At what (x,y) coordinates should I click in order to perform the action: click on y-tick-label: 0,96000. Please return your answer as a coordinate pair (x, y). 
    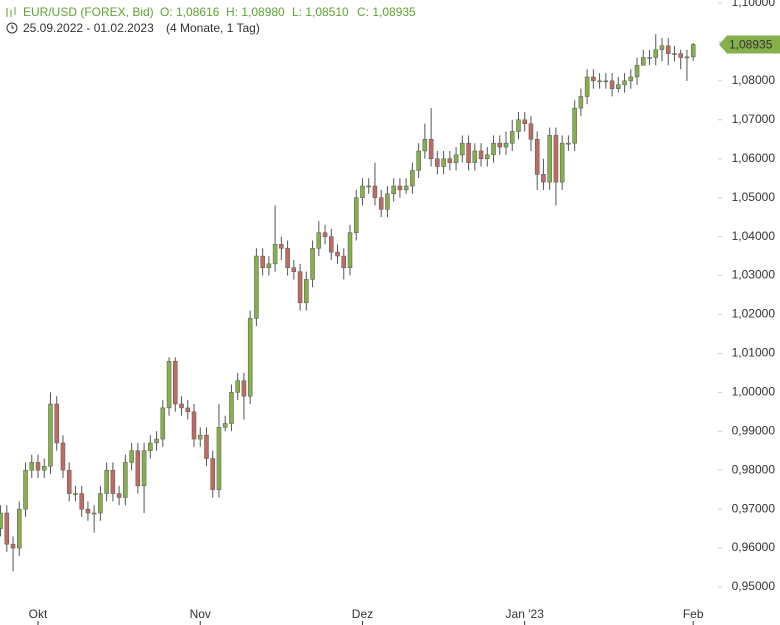
    Looking at the image, I should click on (754, 547).